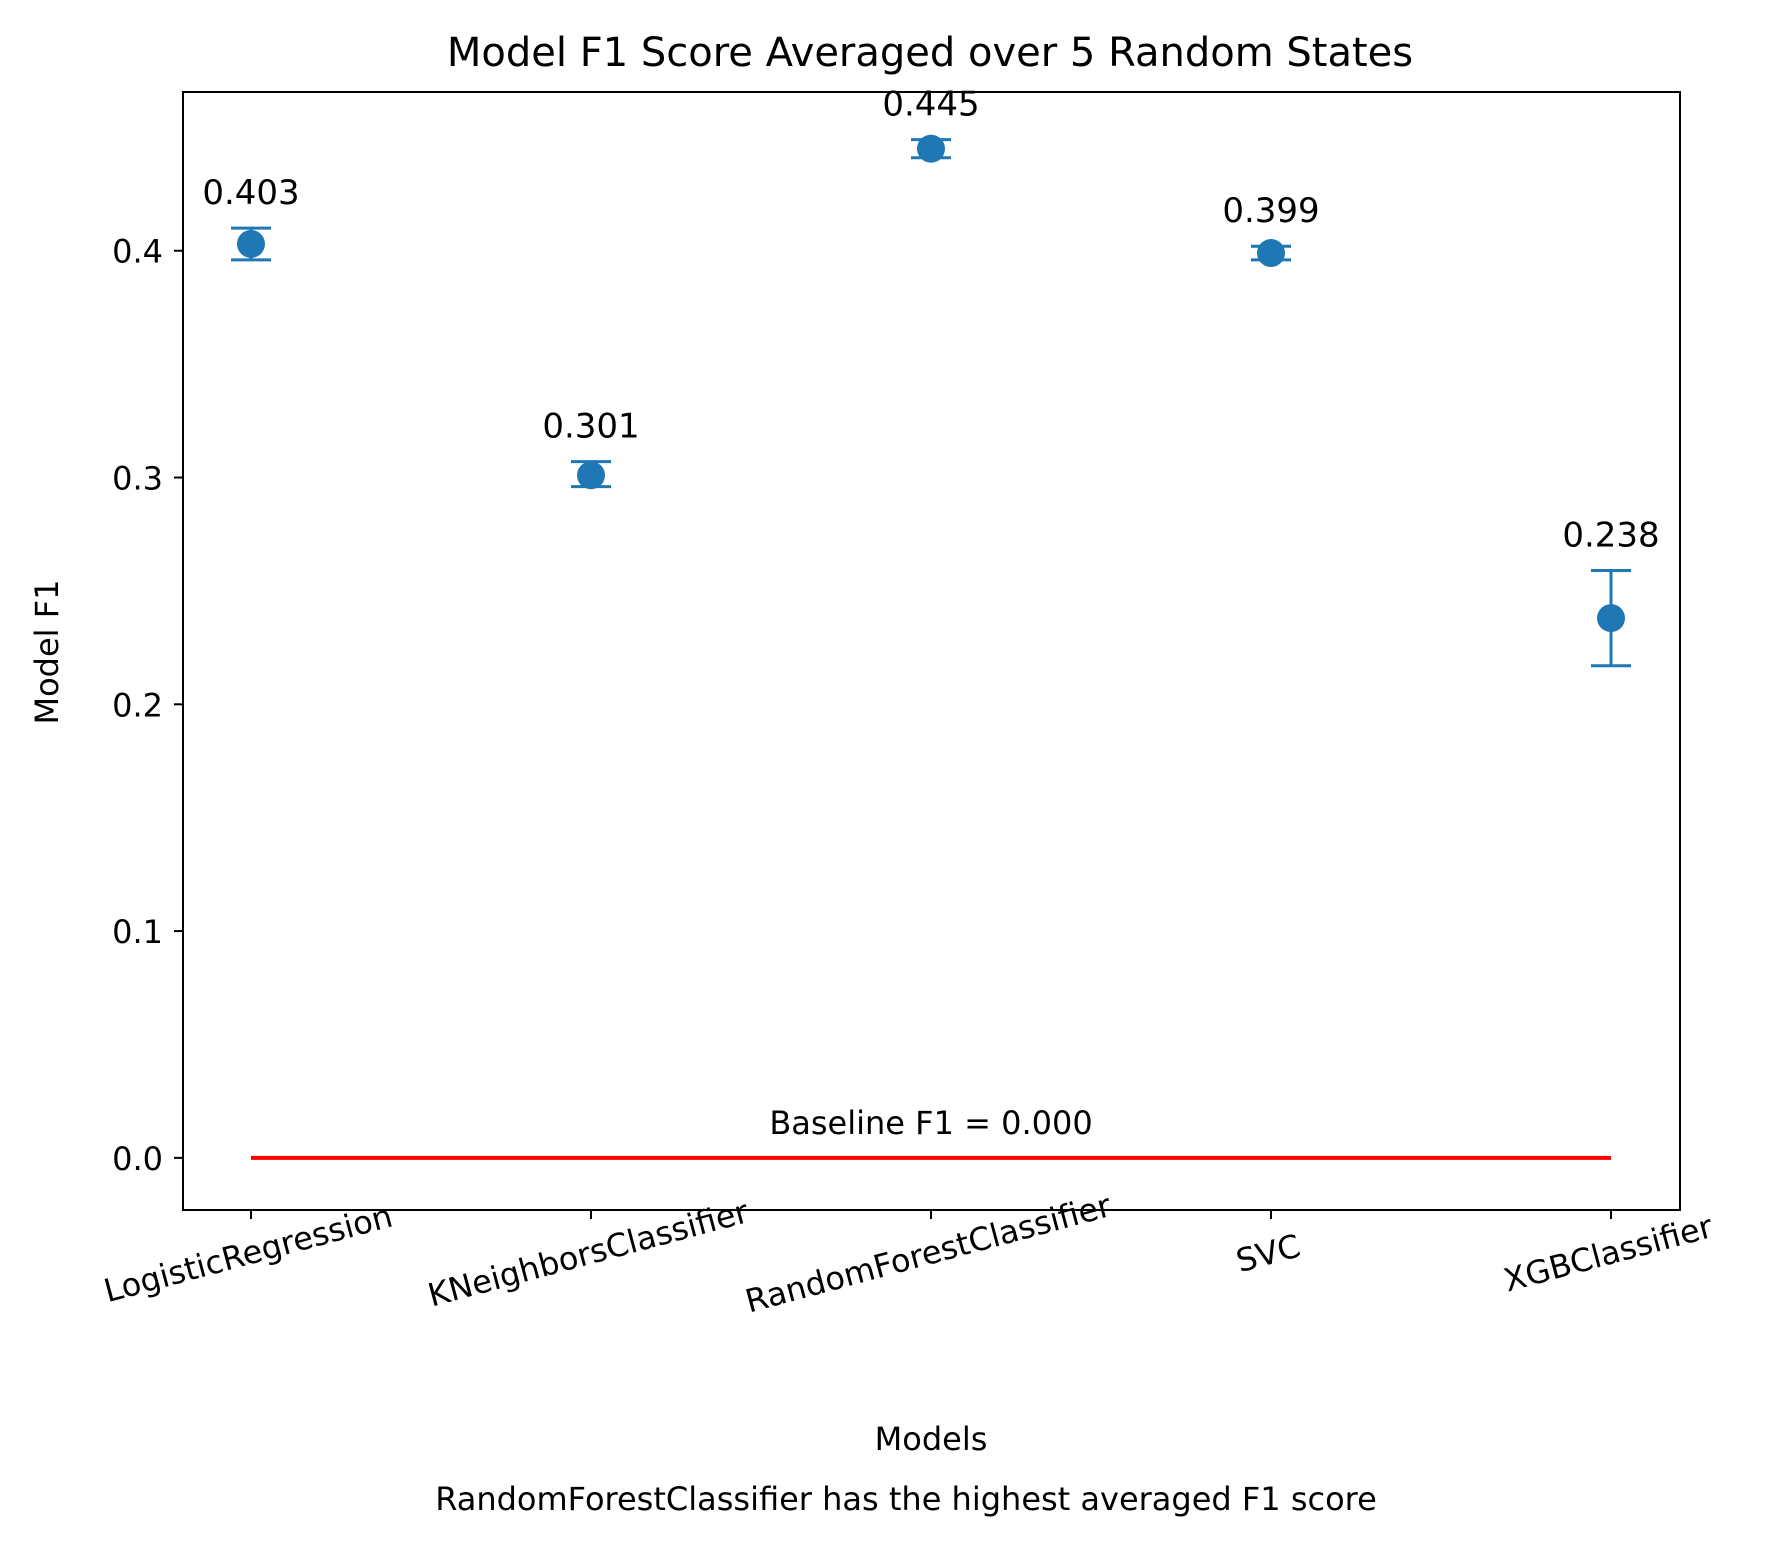  Describe the element at coordinates (590, 427) in the screenshot. I see `data-value-label: 0.301` at that location.